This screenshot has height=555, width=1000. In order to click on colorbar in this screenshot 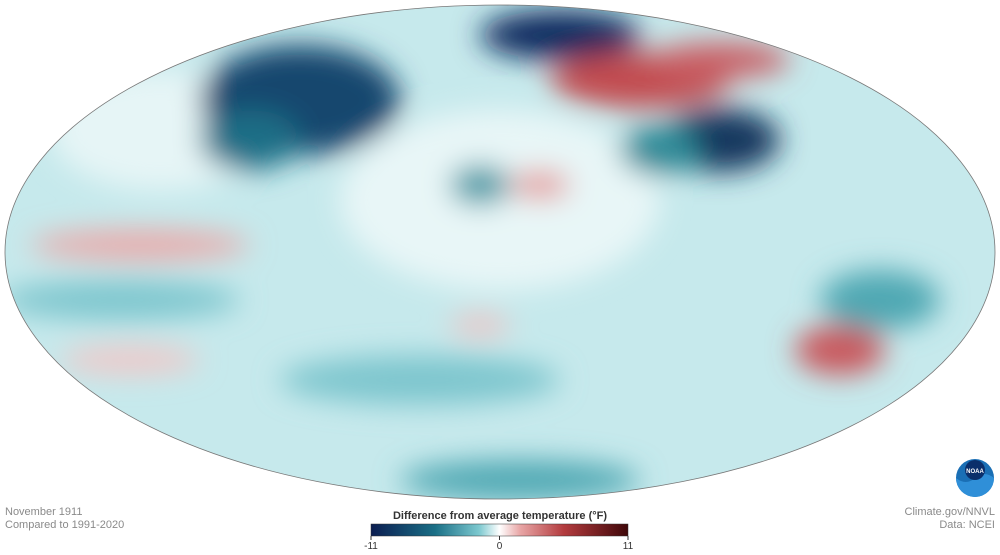, I will do `click(499, 530)`.